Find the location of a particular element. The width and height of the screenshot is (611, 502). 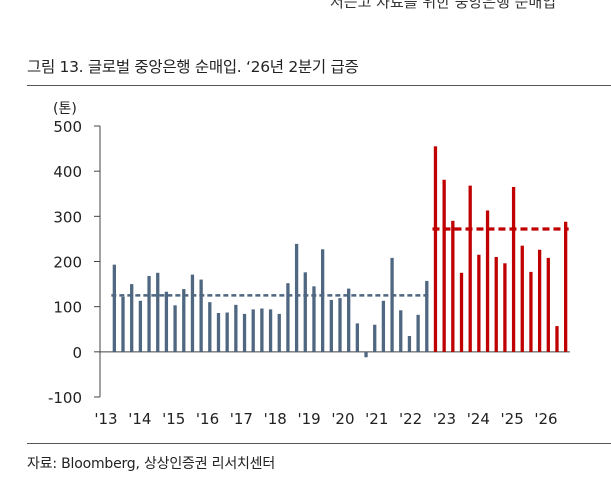

figure-title: 그림 13. 글로벌 중앙은행 순매입. ‘26년 2분기 급증 is located at coordinates (193, 67).